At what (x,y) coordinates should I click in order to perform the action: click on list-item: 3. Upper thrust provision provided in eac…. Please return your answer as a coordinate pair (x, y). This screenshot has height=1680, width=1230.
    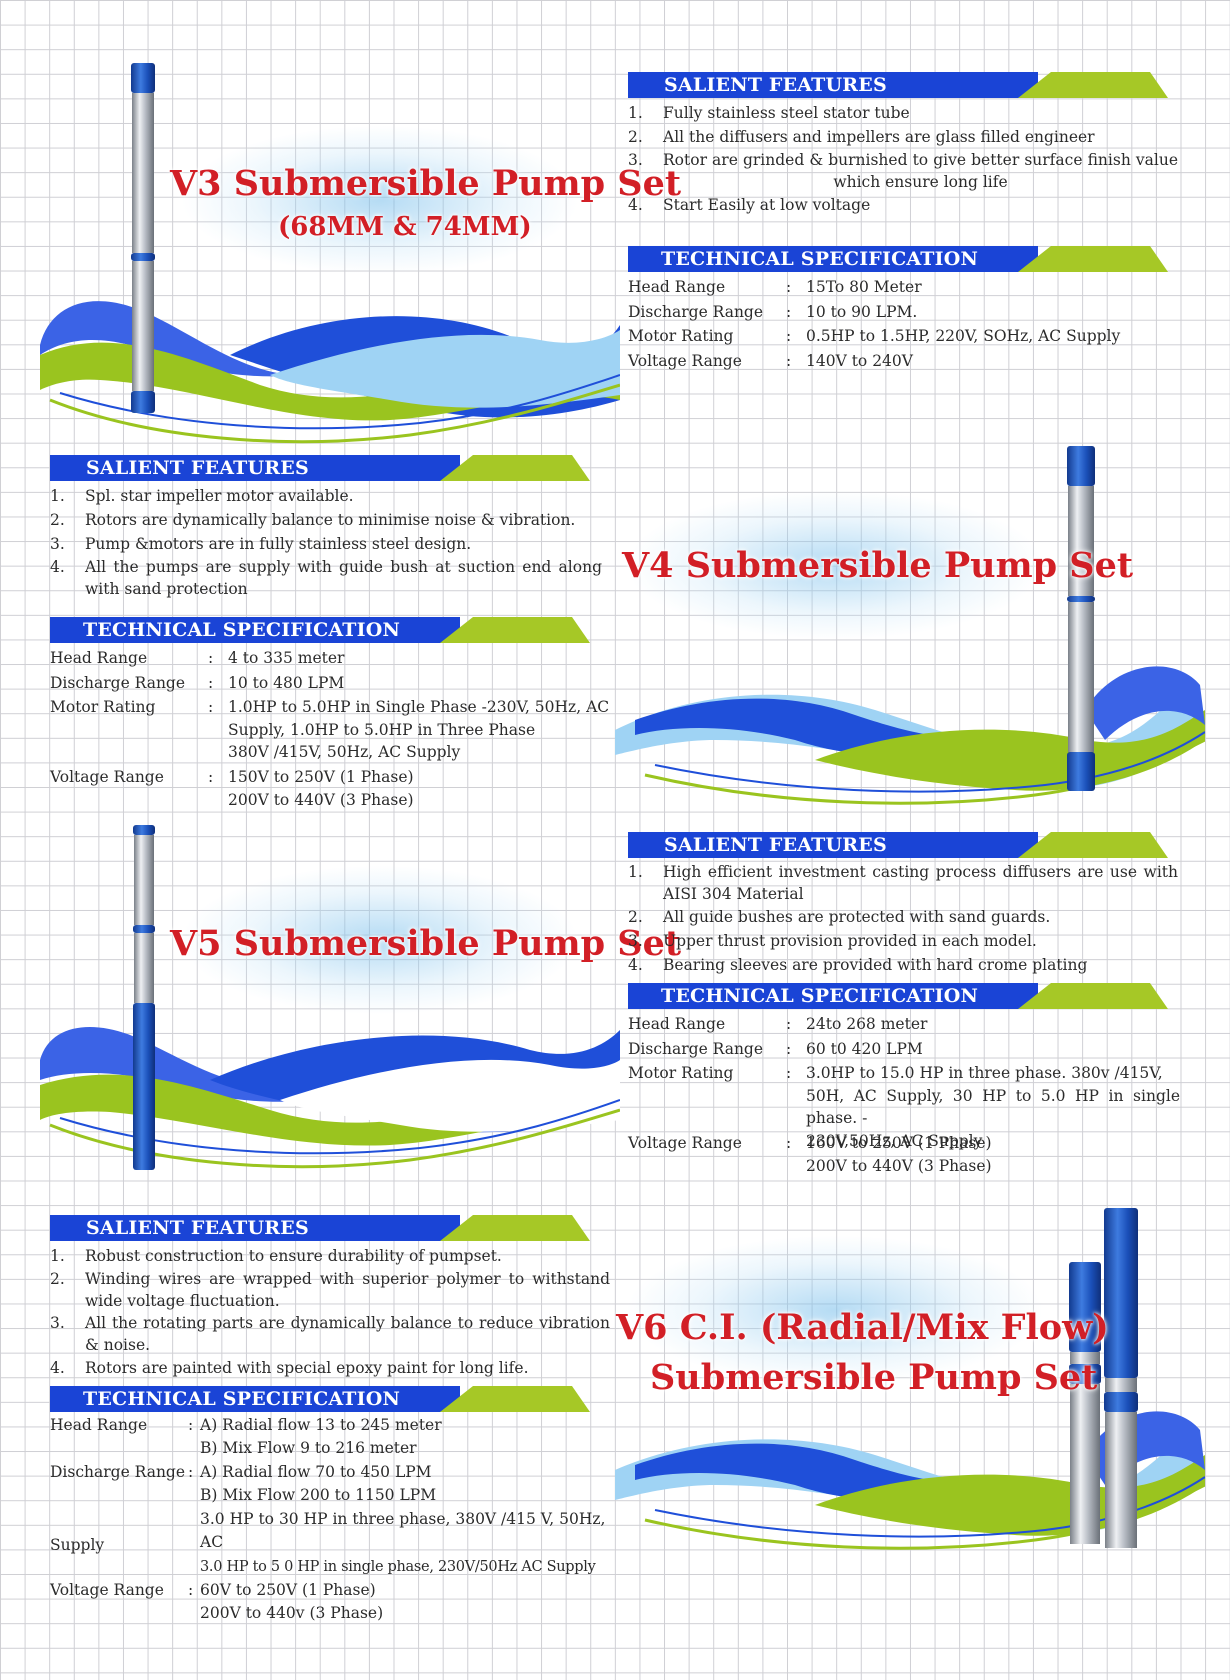
    Looking at the image, I should click on (832, 941).